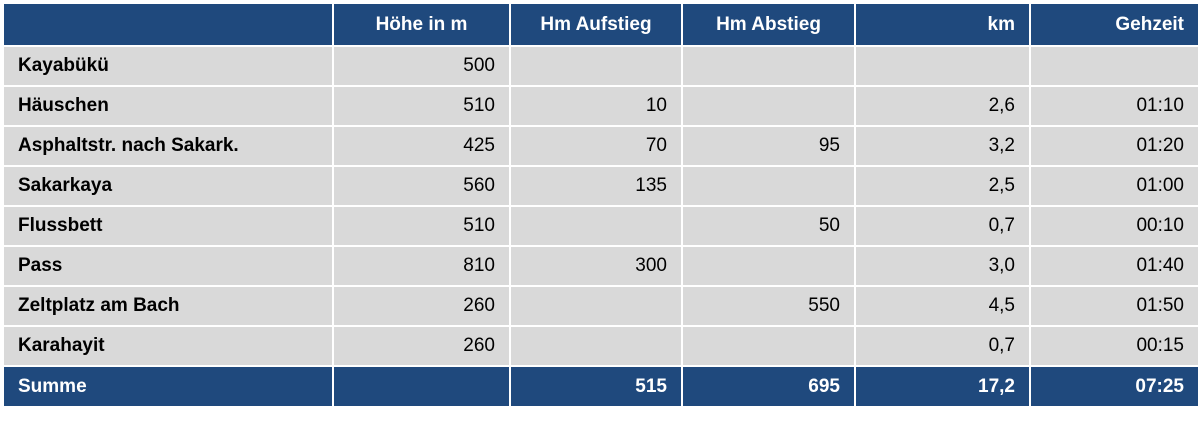  I want to click on total-altitude, so click(421, 386).